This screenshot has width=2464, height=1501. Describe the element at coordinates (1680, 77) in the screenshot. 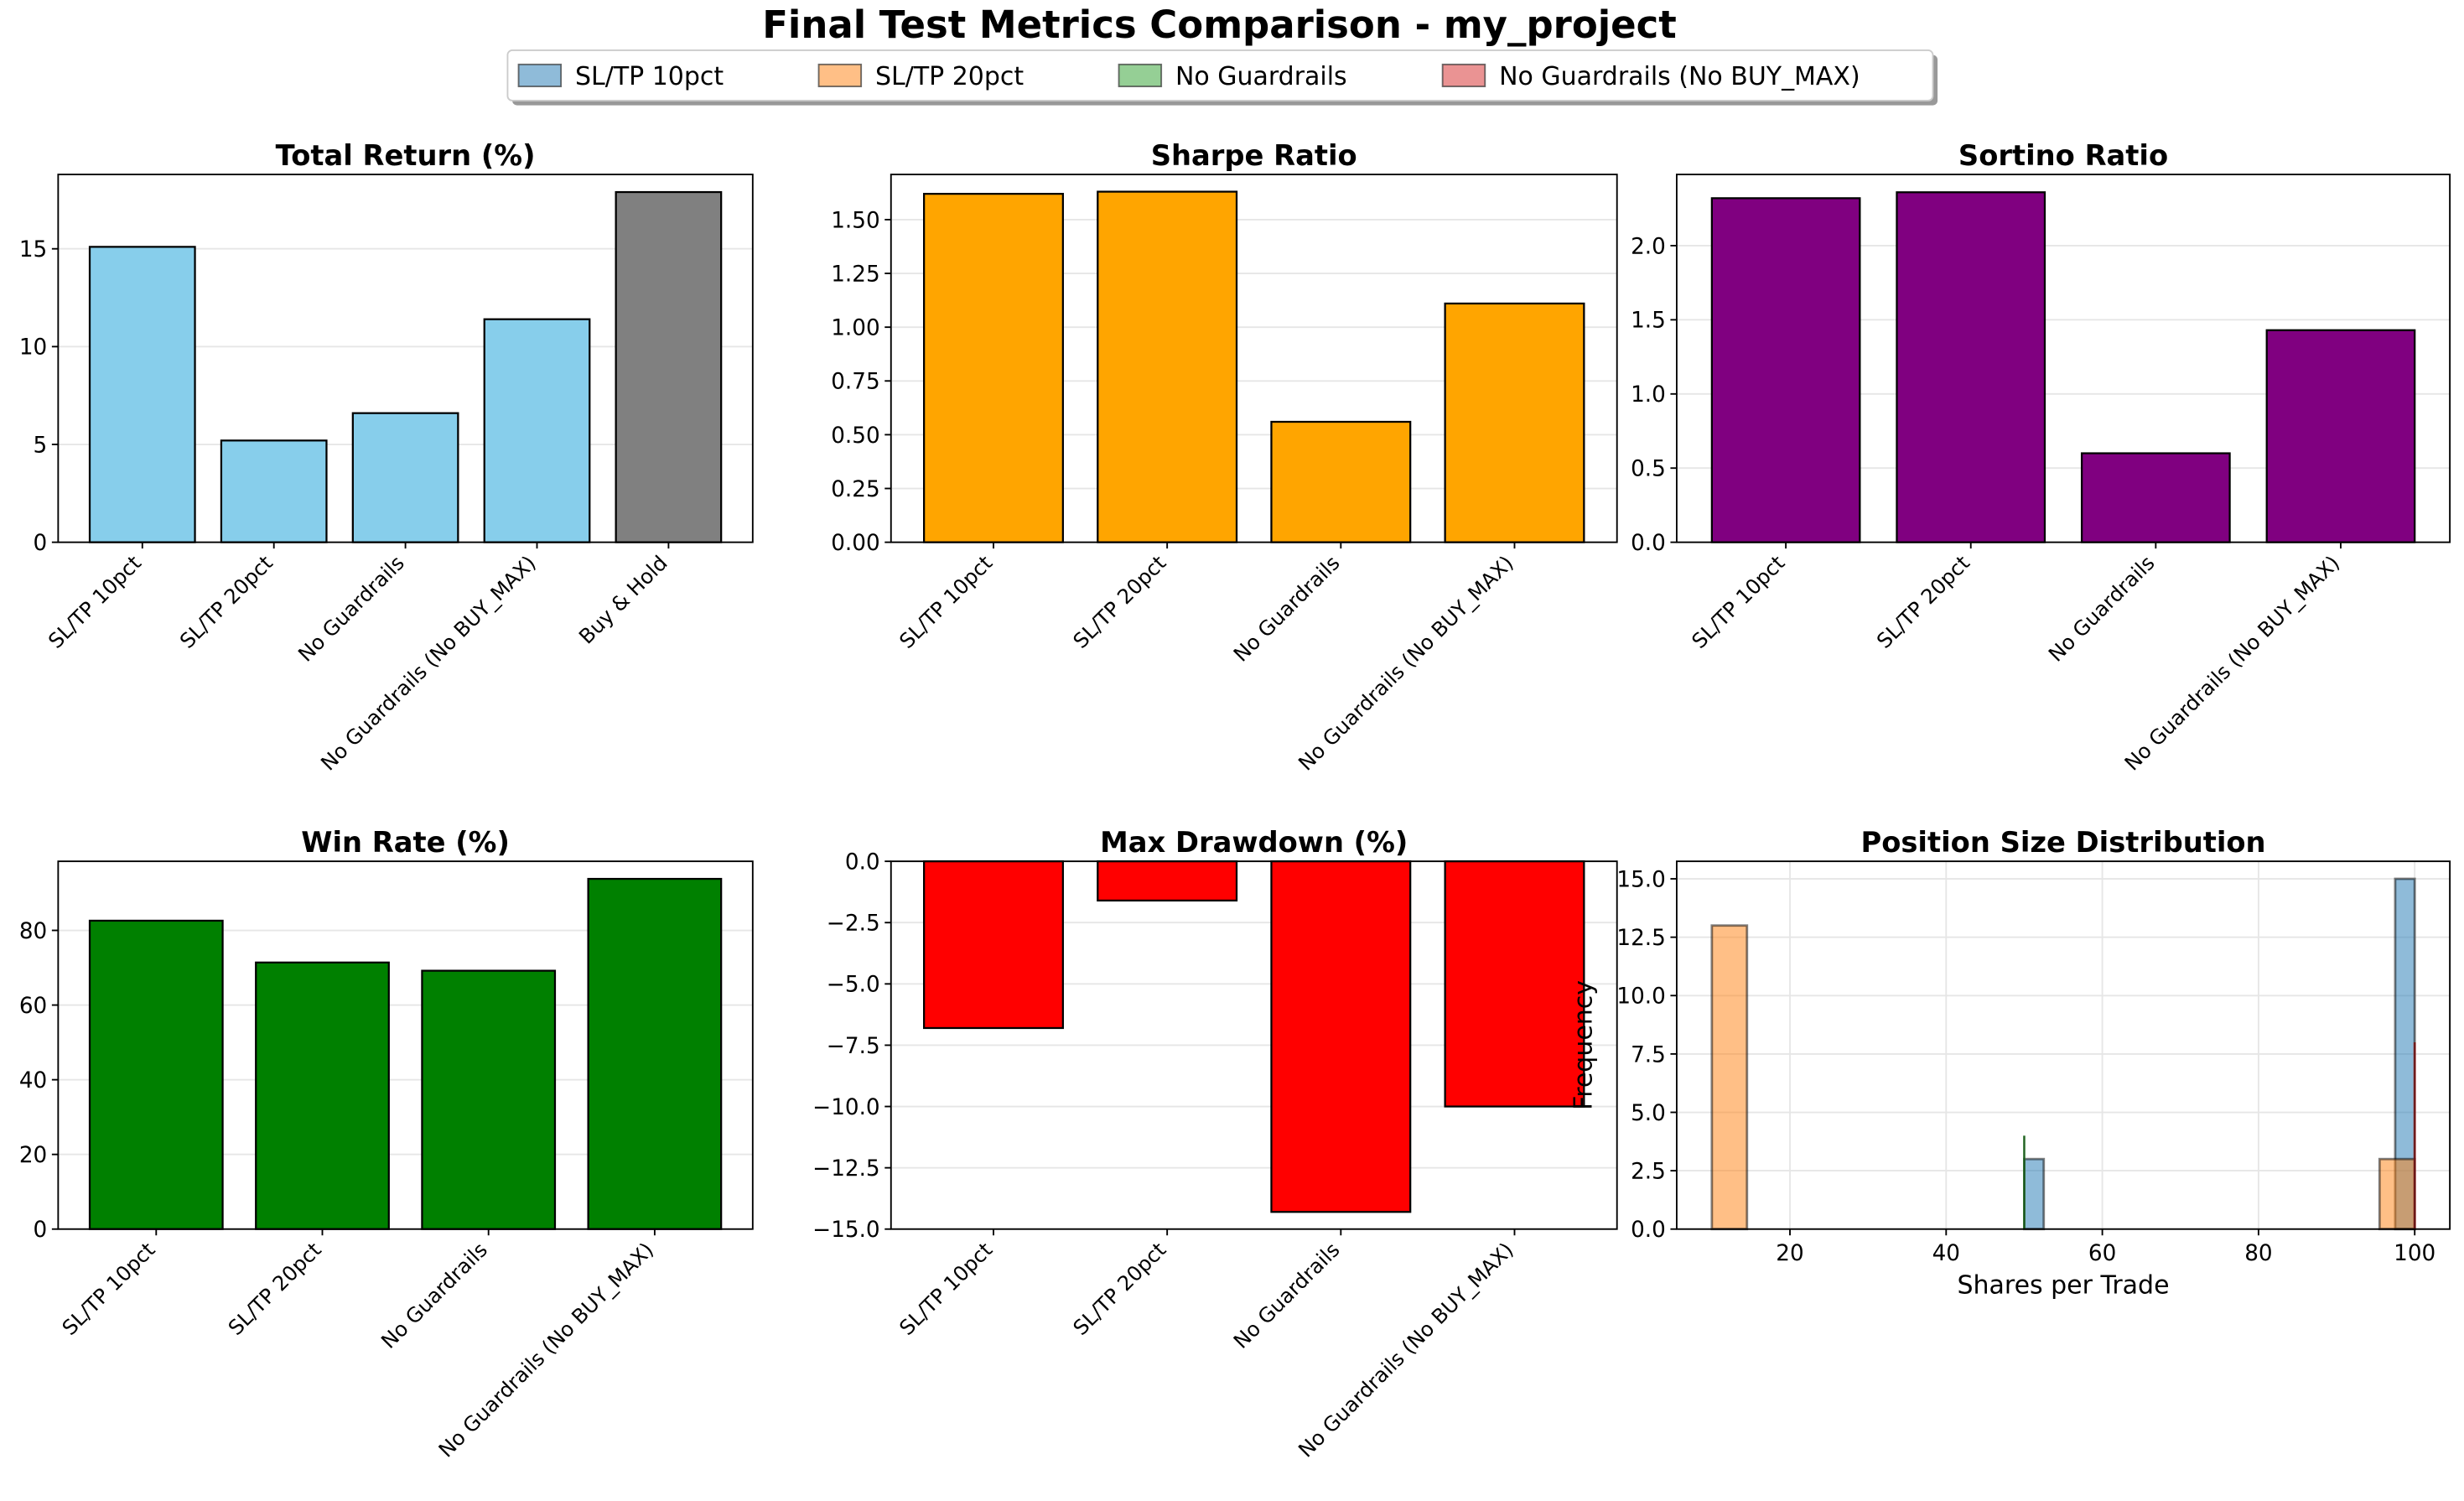

I see `legend-label: No Guardrails (No BUY_MAX)` at that location.